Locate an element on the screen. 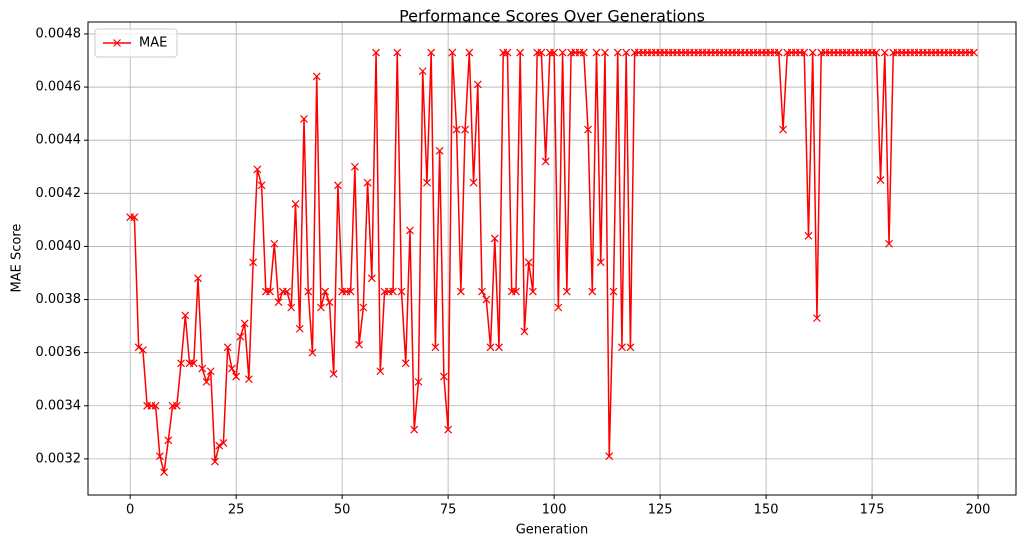  y-tick-label: 0.0034 is located at coordinates (59, 405).